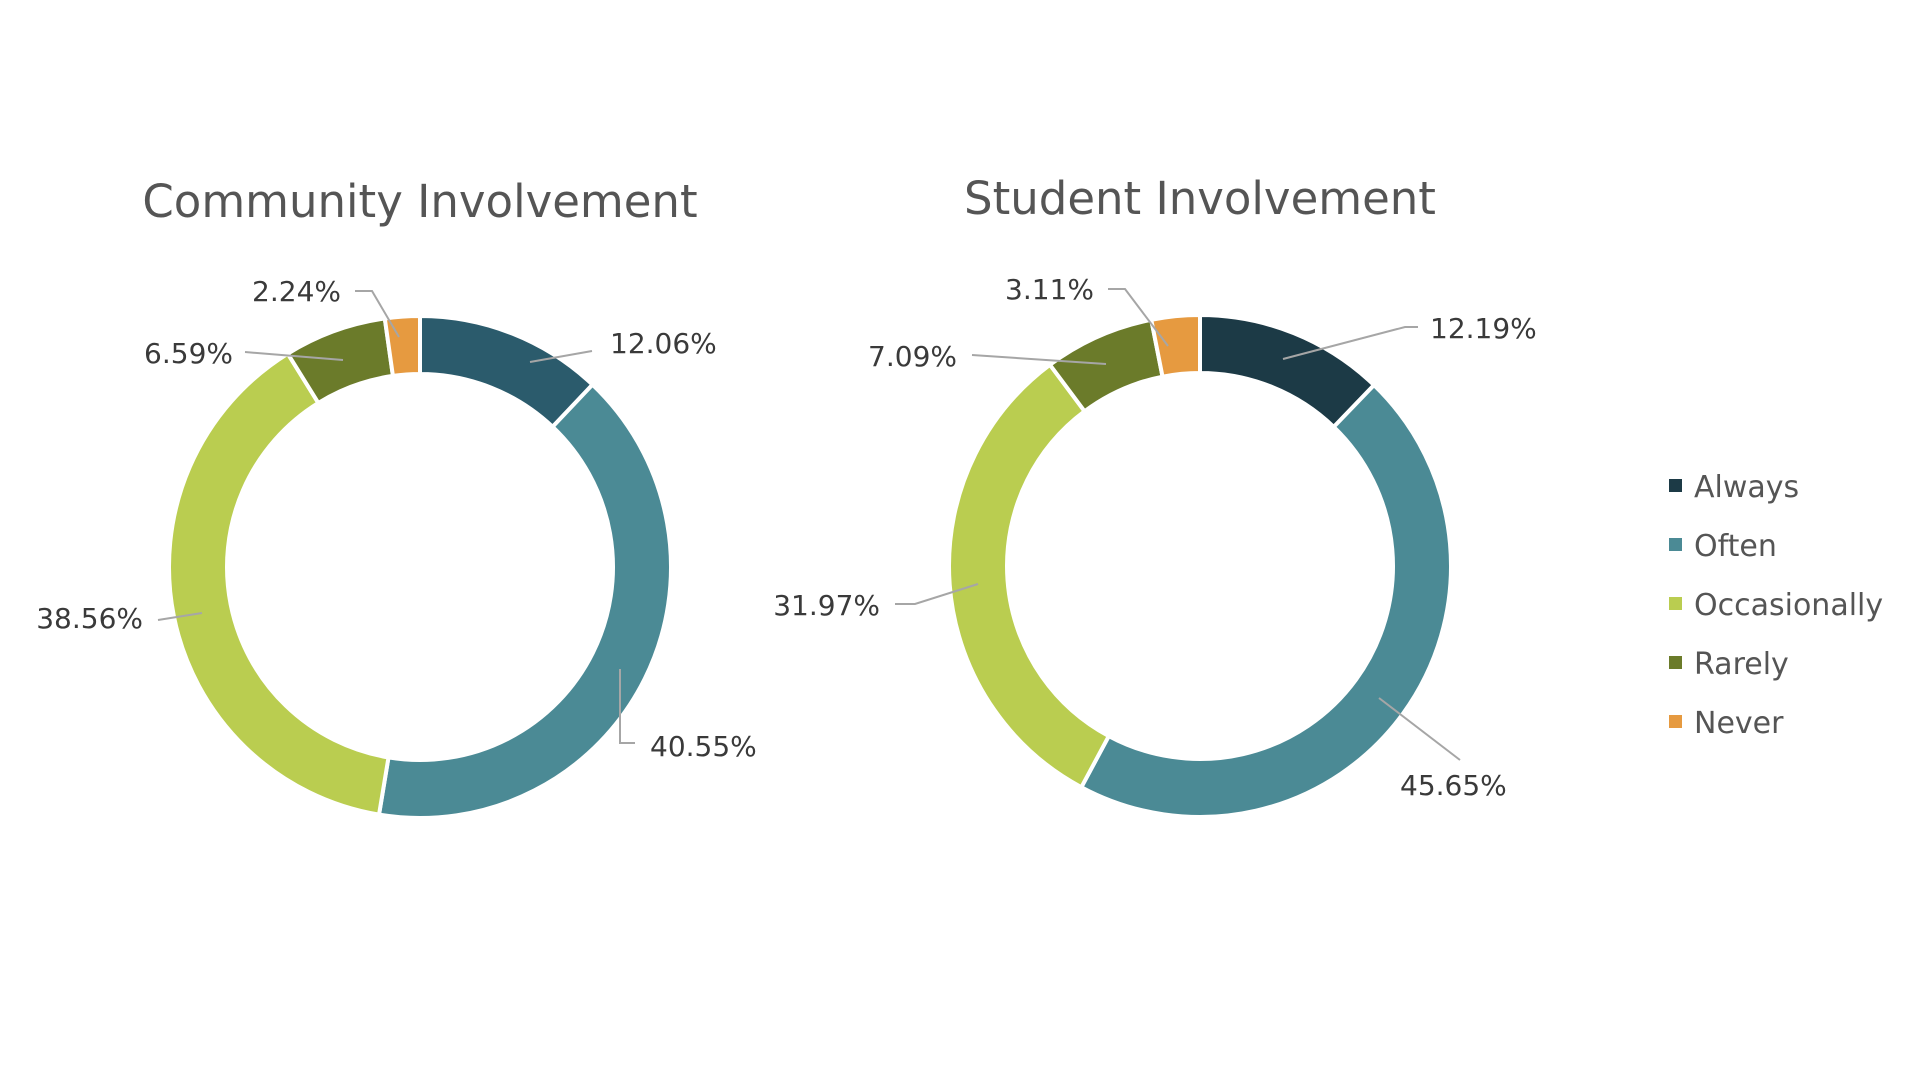 The height and width of the screenshot is (1080, 1920). What do you see at coordinates (1453, 785) in the screenshot?
I see `slice-label-often: 45.65%` at bounding box center [1453, 785].